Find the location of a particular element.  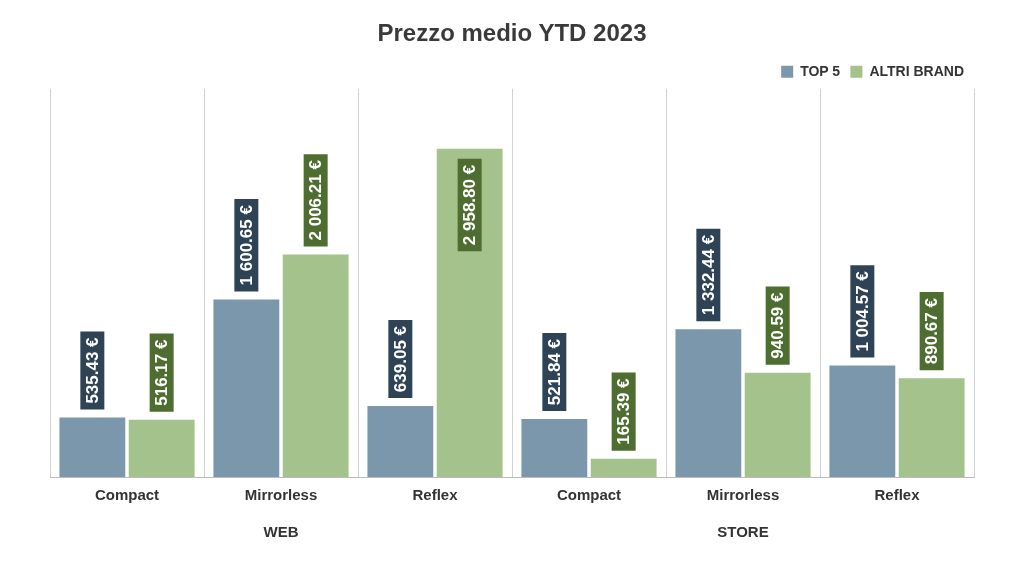

data-label: 940.59 € is located at coordinates (778, 325).